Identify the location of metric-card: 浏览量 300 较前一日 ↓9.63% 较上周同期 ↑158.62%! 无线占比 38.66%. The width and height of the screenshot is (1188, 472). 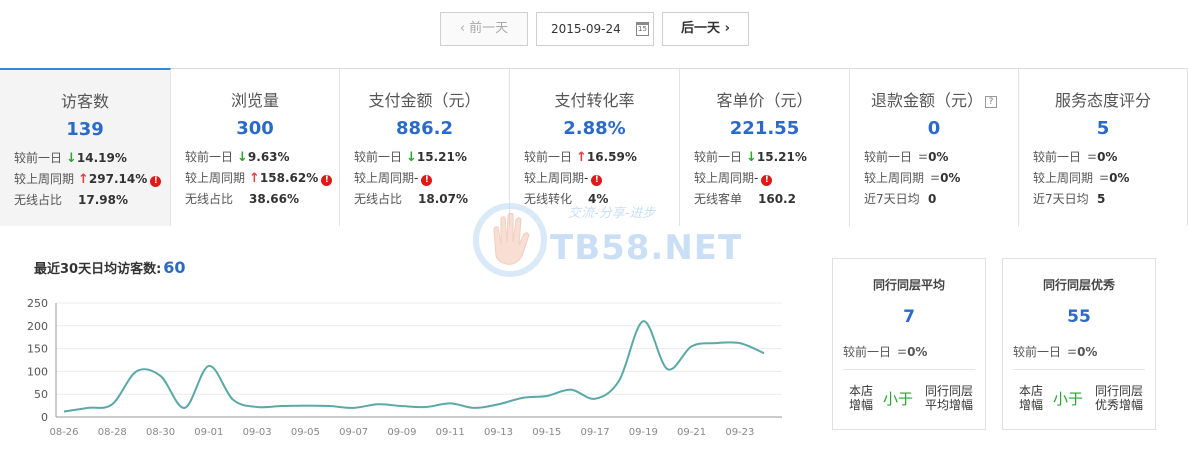
(255, 147).